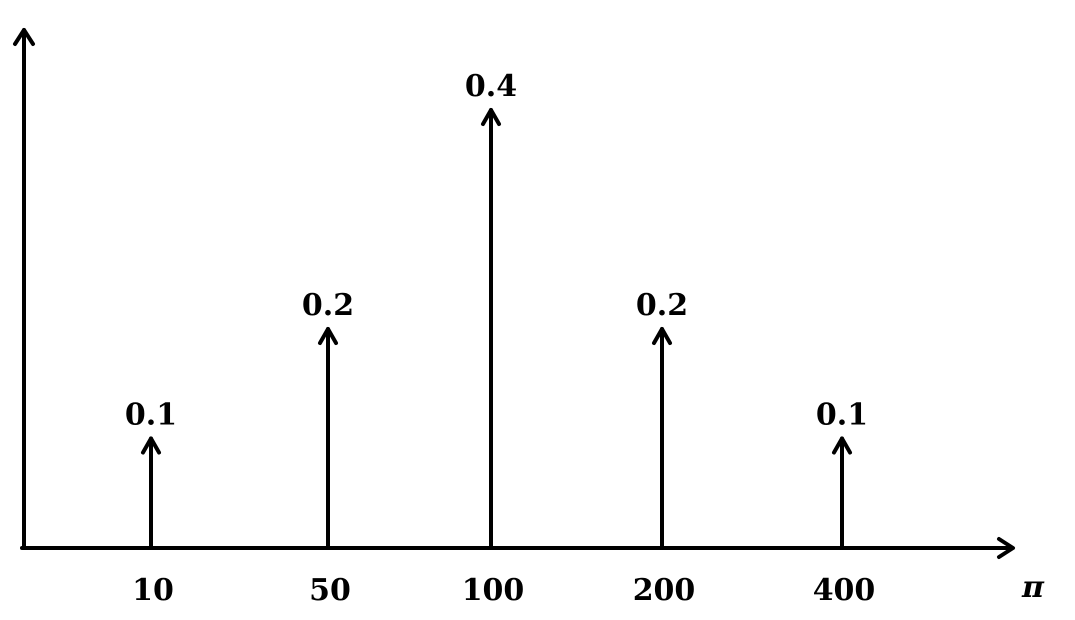 The image size is (1075, 620). I want to click on x-tick-label-100: 100, so click(493, 590).